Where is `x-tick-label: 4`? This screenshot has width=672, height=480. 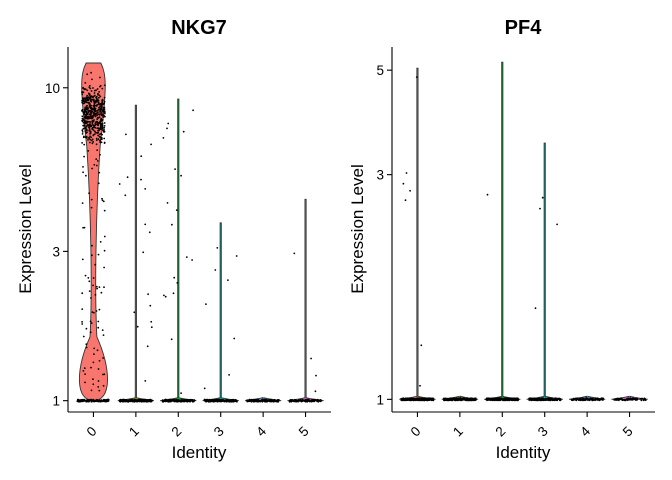
x-tick-label: 4 is located at coordinates (261, 431).